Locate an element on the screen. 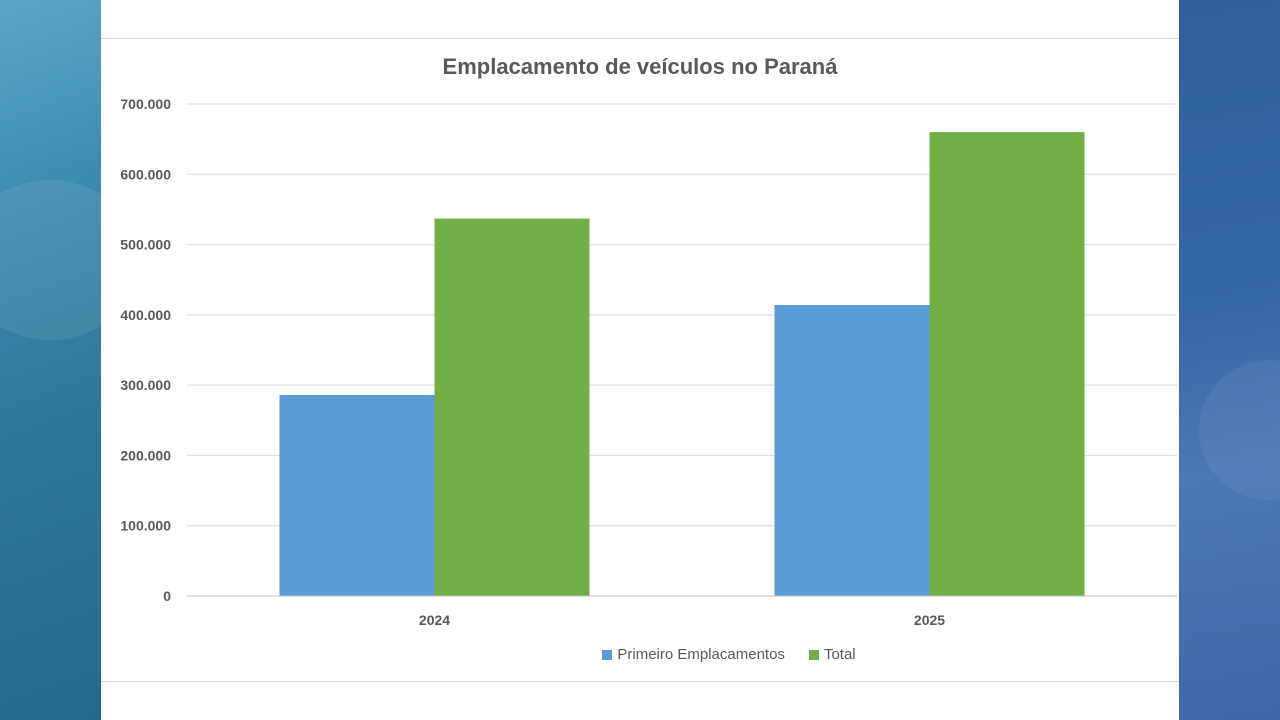 This screenshot has width=1280, height=720. y-tick-label: 300.000 is located at coordinates (145, 385).